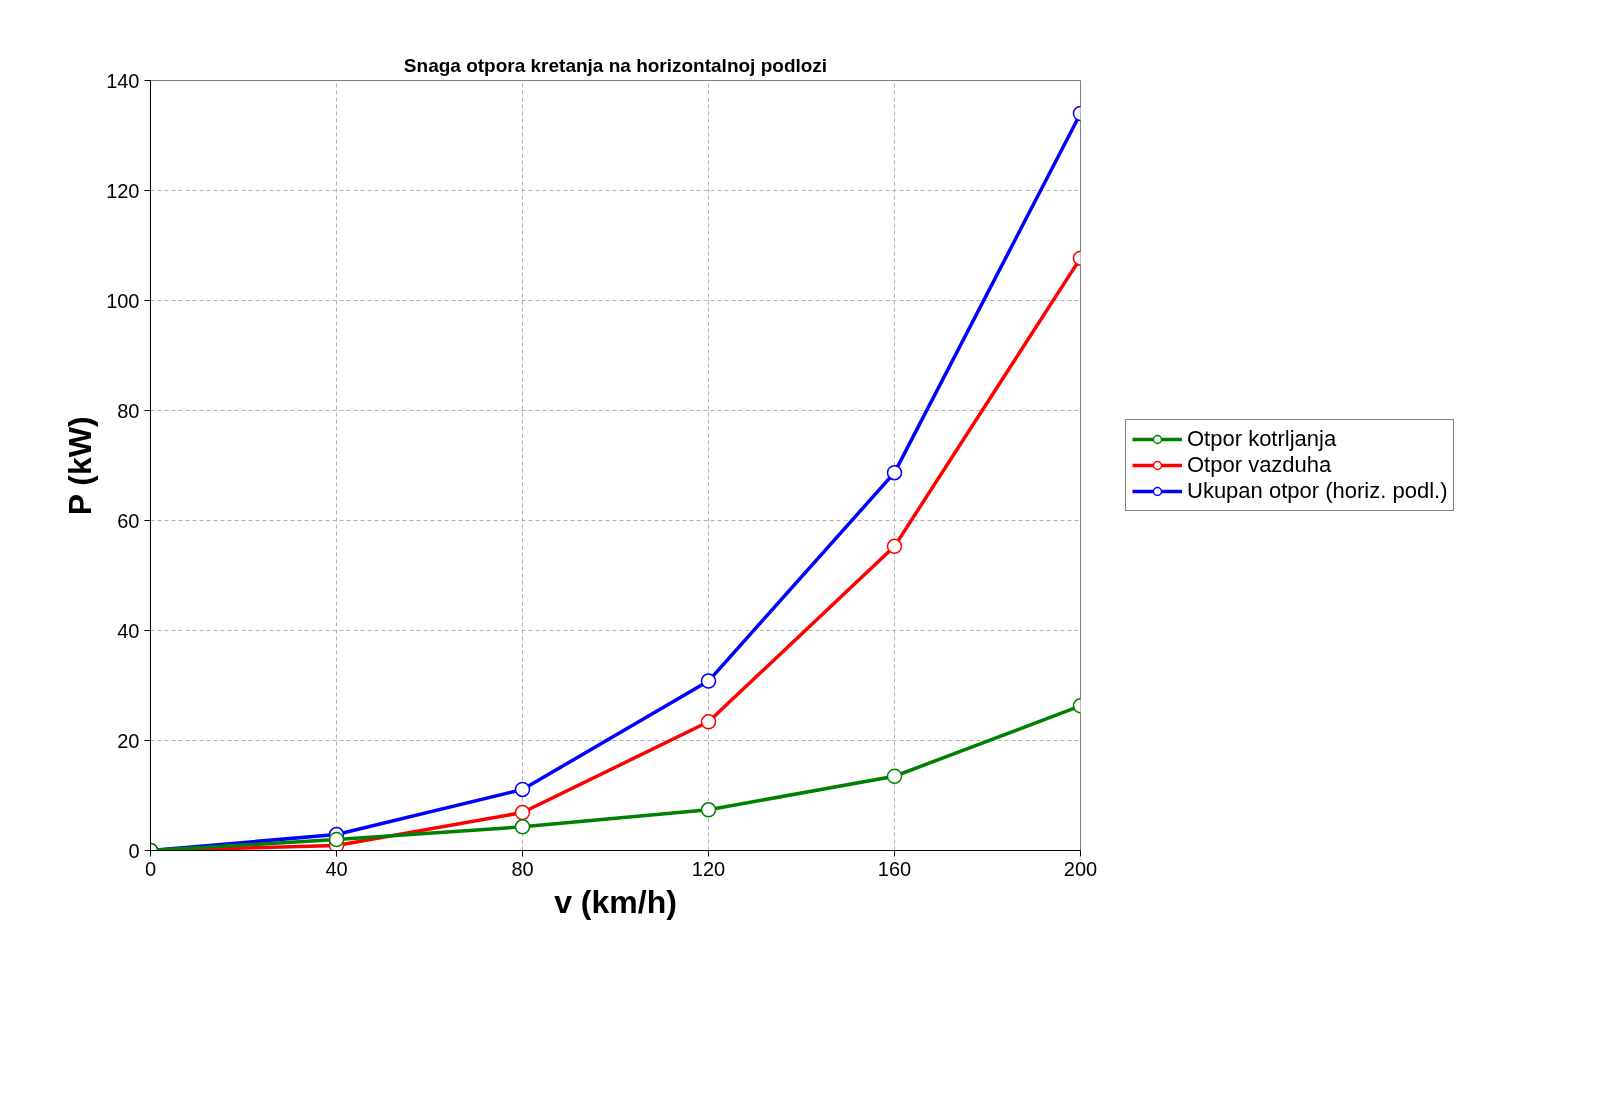 The width and height of the screenshot is (1610, 1099). Describe the element at coordinates (128, 520) in the screenshot. I see `y-tick-label: 60` at that location.